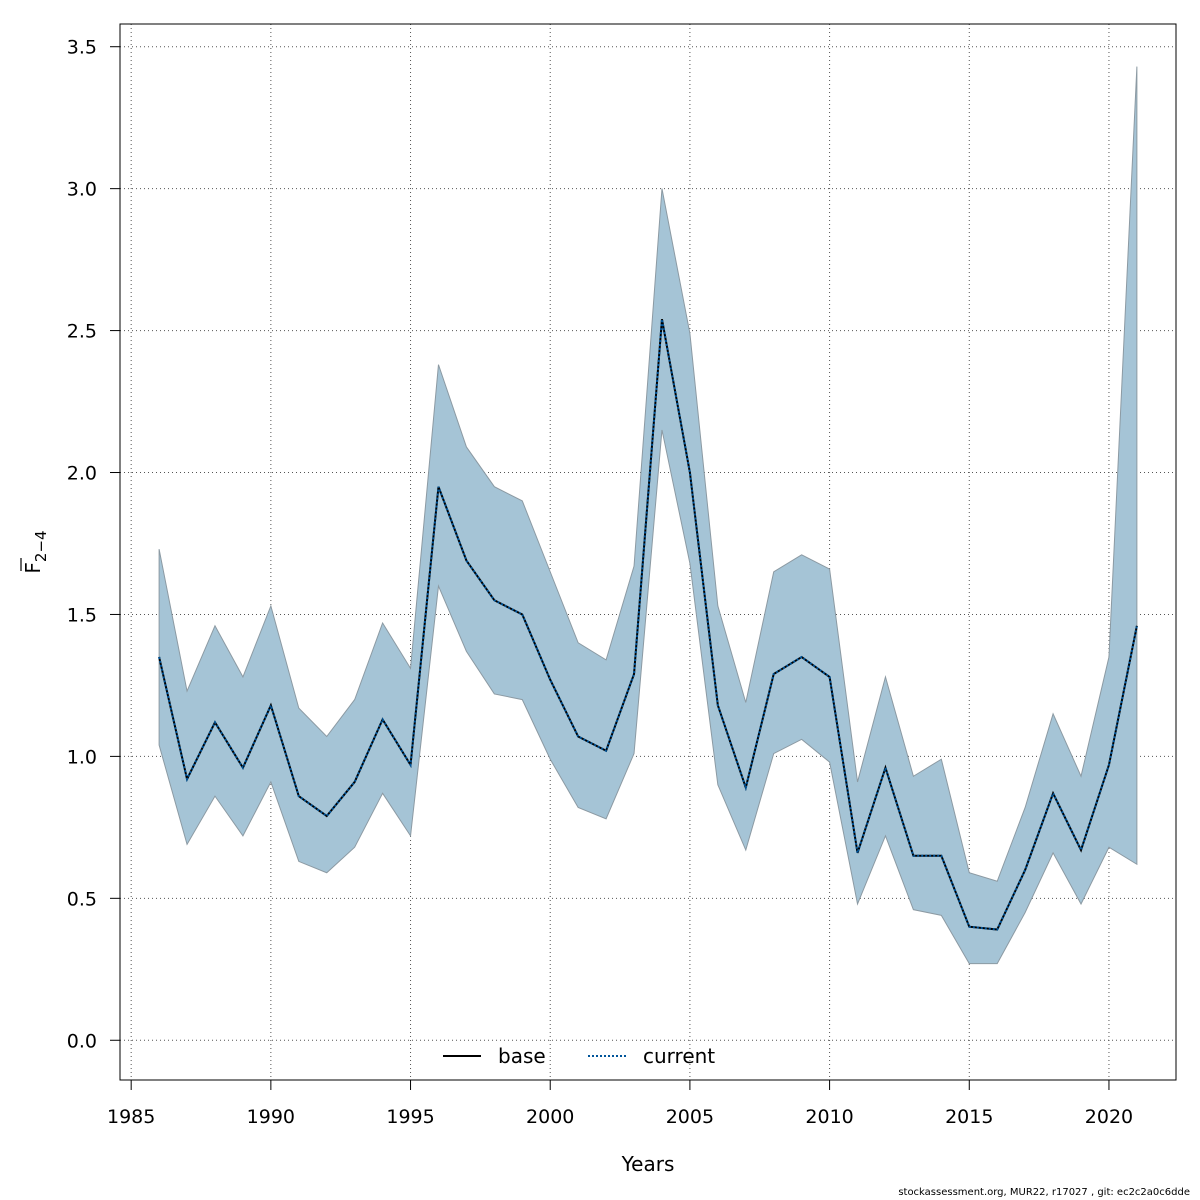 This screenshot has height=1200, width=1200. I want to click on y-axis-title-subscript: 2−4, so click(41, 546).